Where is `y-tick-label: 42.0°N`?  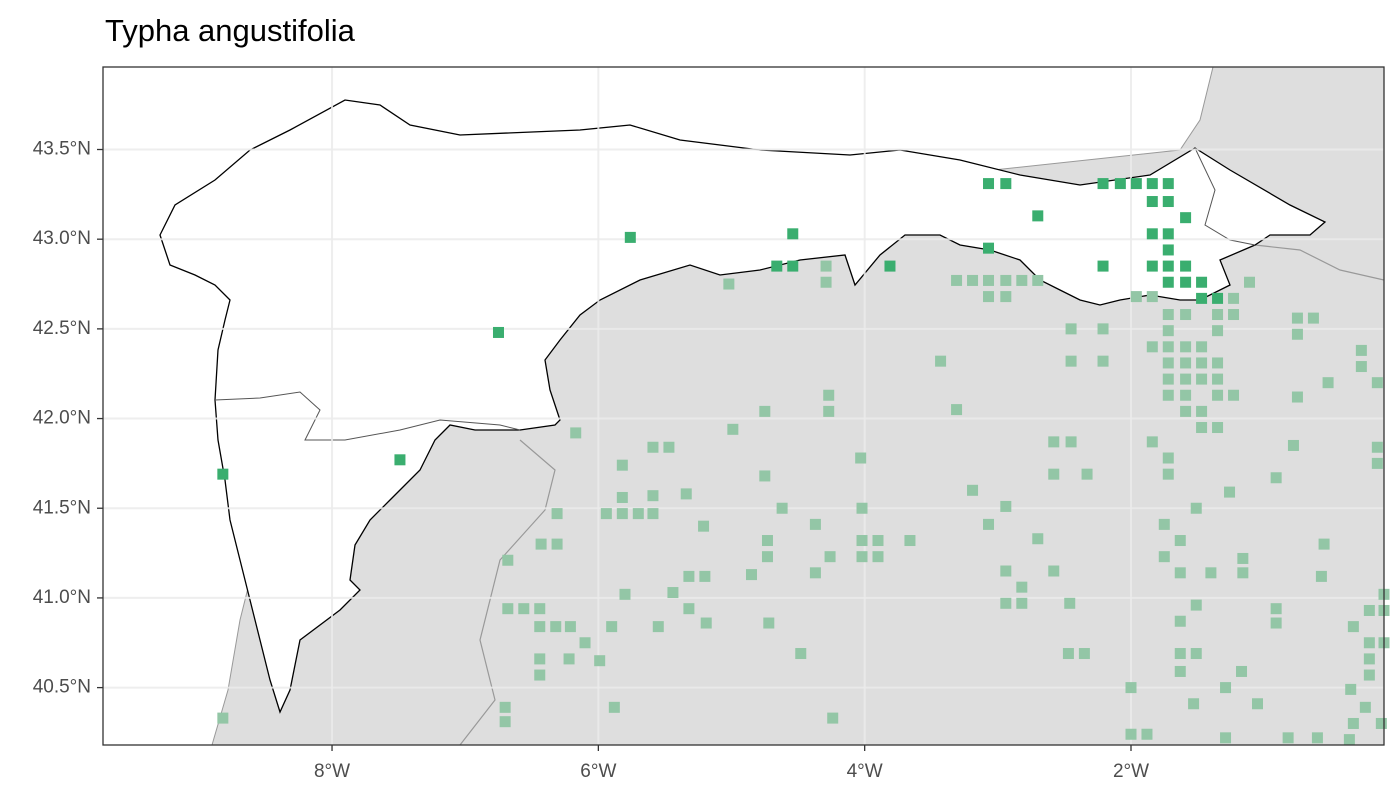 y-tick-label: 42.0°N is located at coordinates (62, 418).